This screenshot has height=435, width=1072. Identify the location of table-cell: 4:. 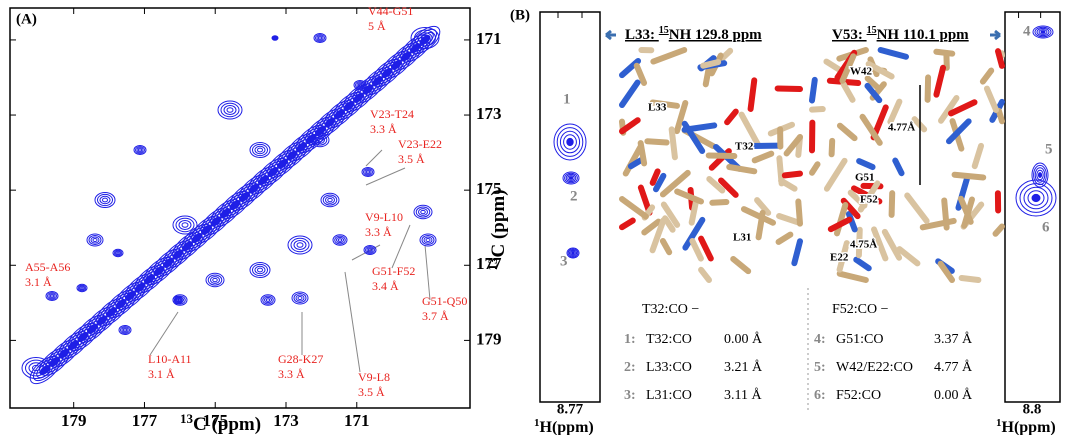
(820, 339).